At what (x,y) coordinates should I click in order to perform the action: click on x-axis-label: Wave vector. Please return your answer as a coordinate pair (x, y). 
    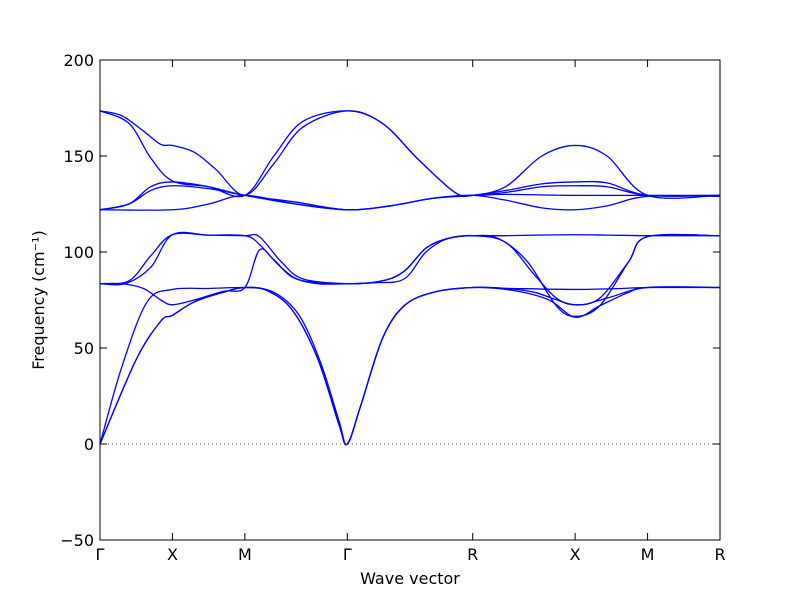
    Looking at the image, I should click on (410, 578).